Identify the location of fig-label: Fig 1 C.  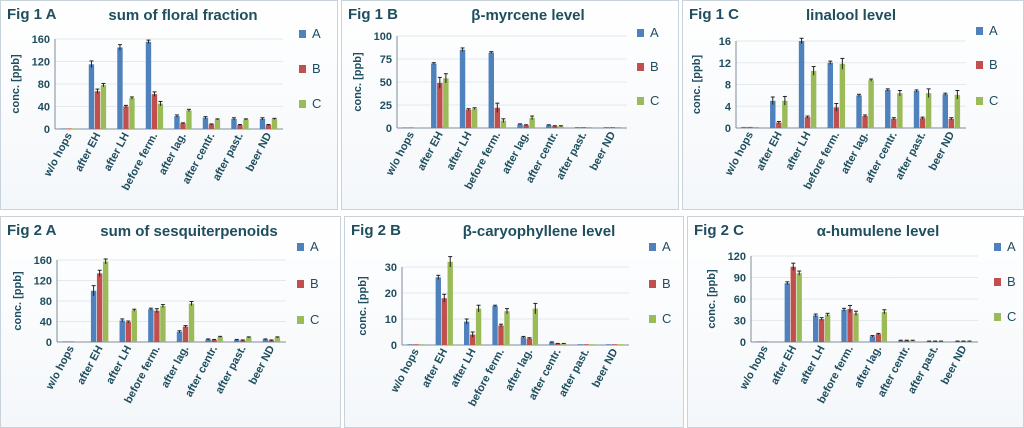
(714, 14).